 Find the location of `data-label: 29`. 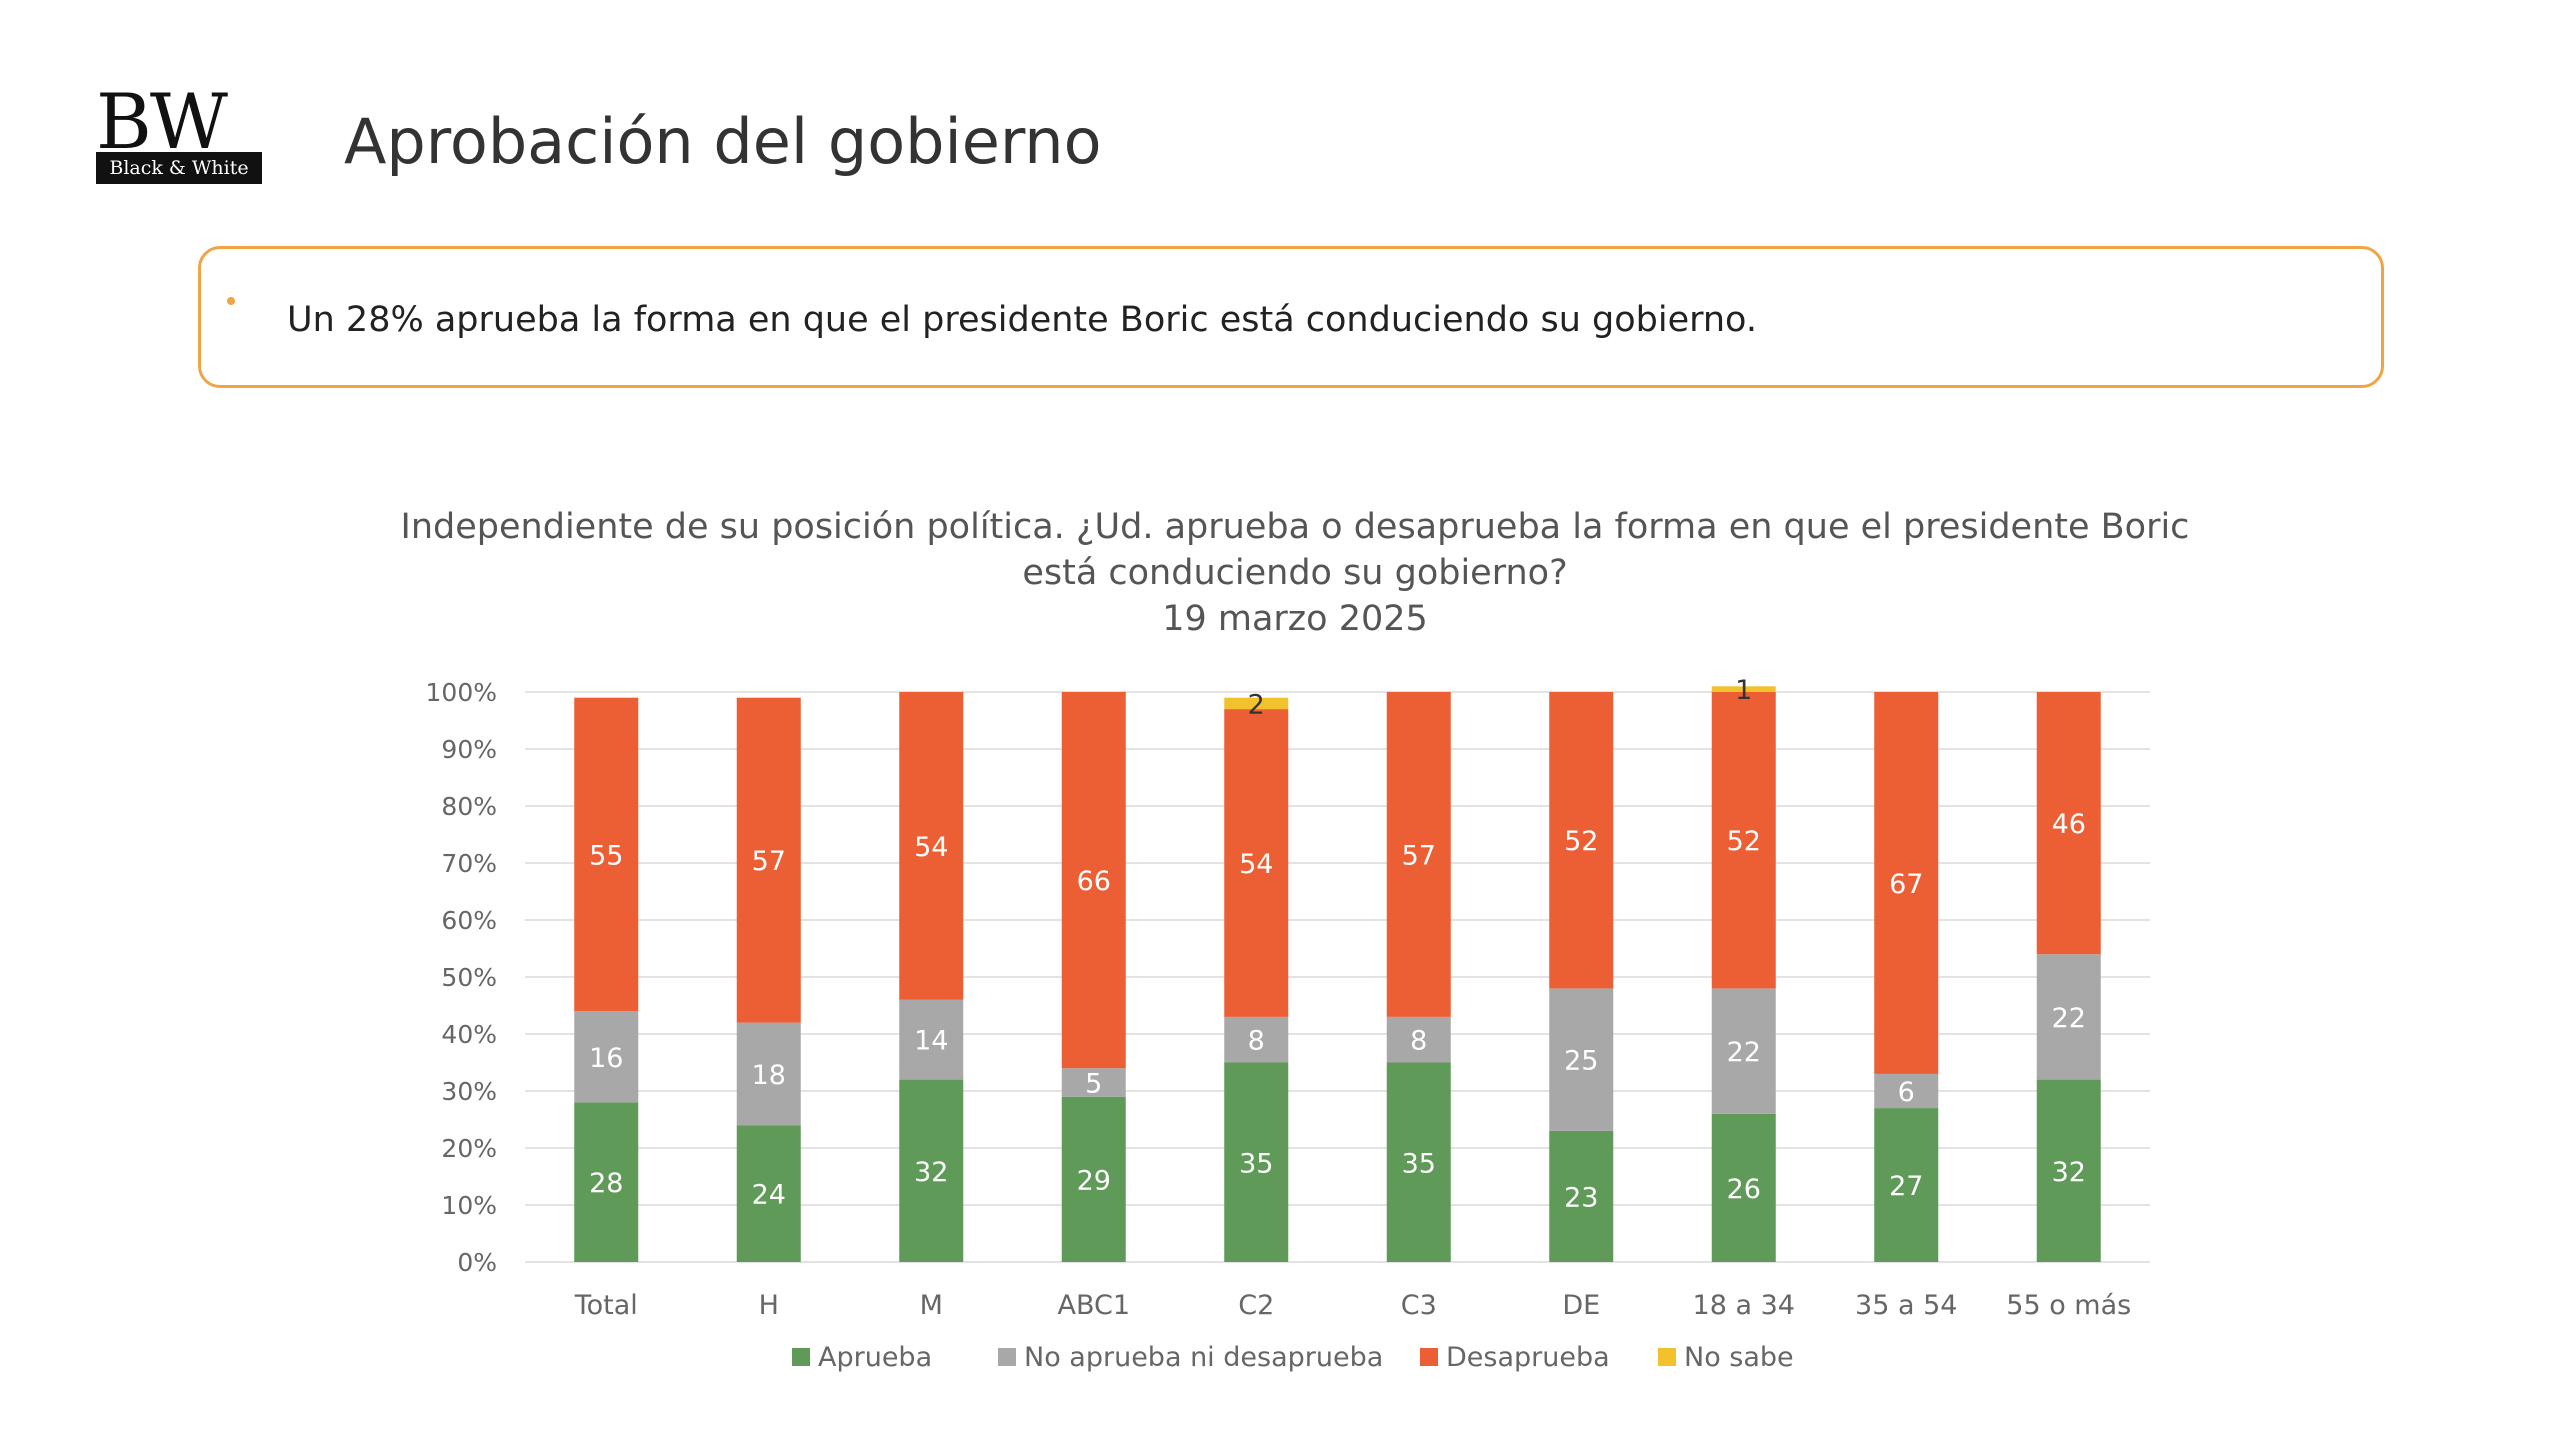

data-label: 29 is located at coordinates (1094, 1180).